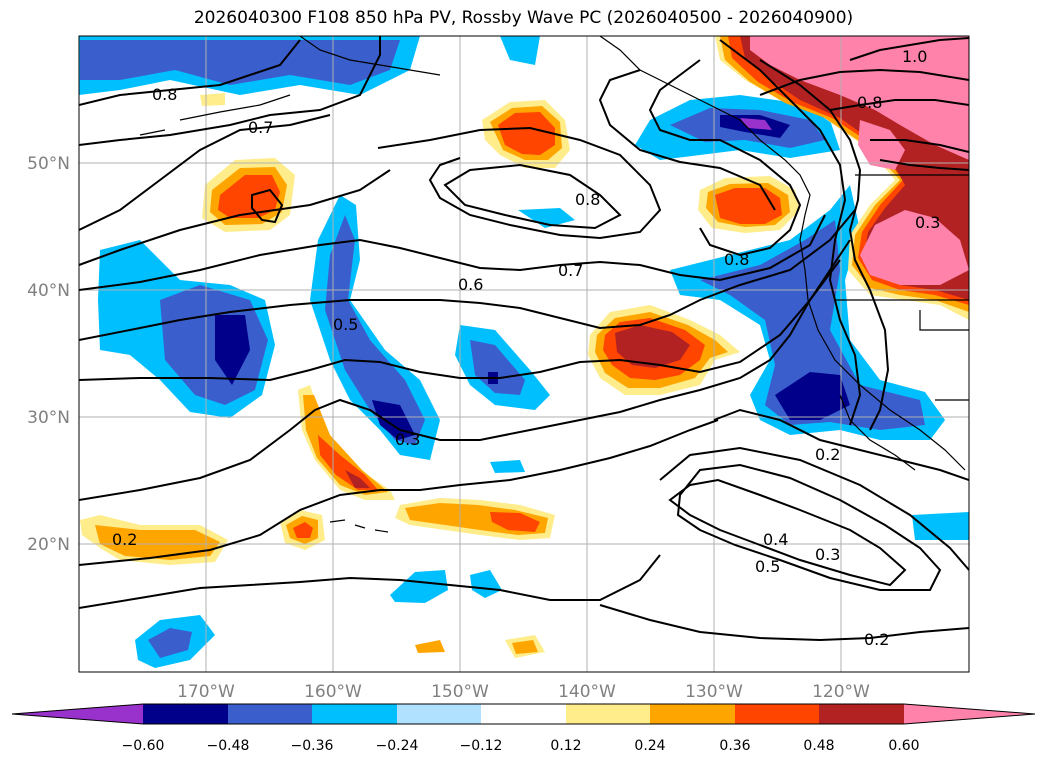  I want to click on colorbar-tick-label: 0.36, so click(734, 746).